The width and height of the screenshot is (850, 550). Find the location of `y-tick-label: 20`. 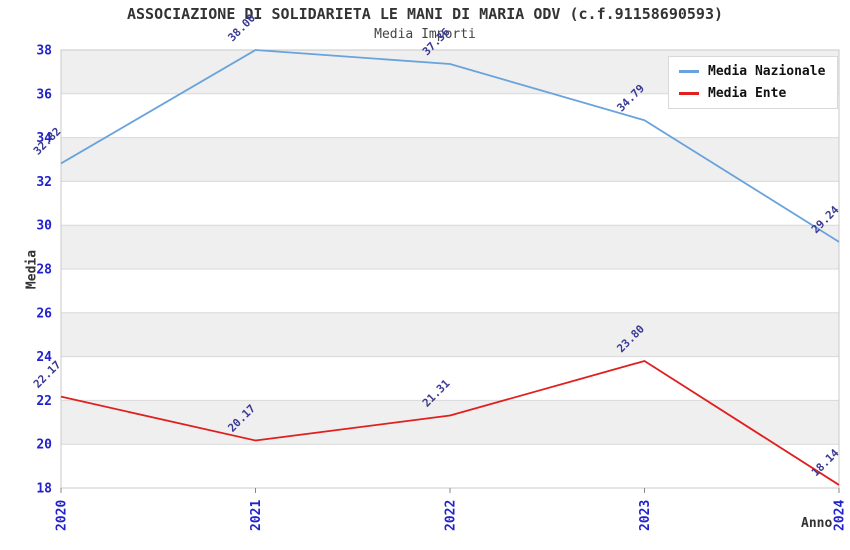

y-tick-label: 20 is located at coordinates (44, 445).